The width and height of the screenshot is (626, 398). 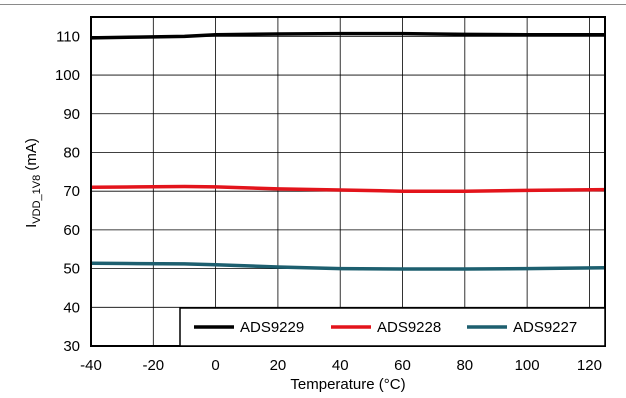 What do you see at coordinates (153, 365) in the screenshot?
I see `x-tick-label: -20` at bounding box center [153, 365].